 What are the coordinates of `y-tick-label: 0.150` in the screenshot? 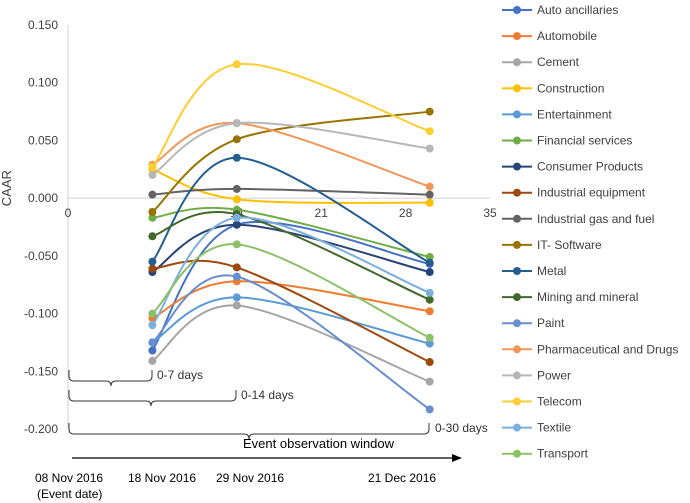 It's located at (43, 25).